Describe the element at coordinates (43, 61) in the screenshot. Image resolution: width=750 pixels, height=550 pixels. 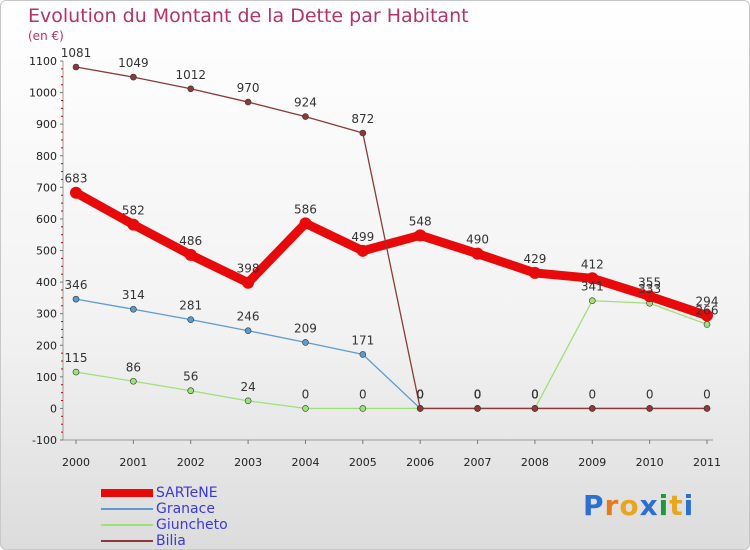
I see `y-tick-label: 1100` at that location.